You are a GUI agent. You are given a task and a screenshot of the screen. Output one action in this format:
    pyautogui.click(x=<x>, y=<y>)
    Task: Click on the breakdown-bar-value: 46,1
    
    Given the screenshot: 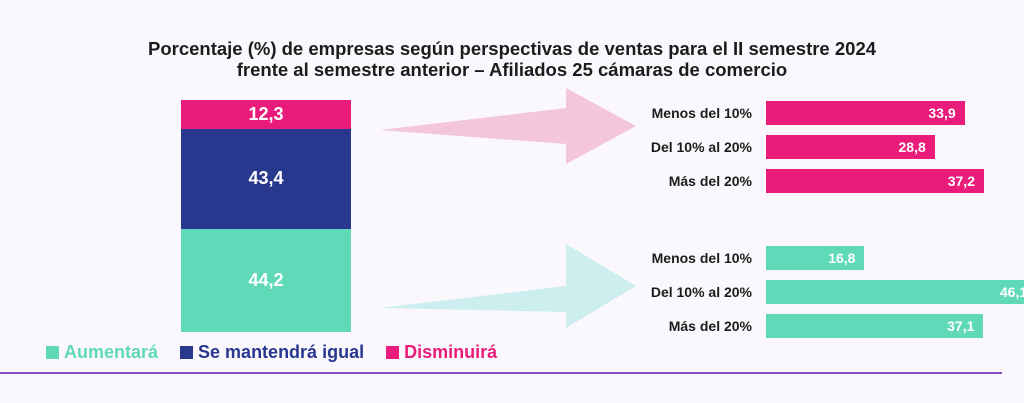 What is the action you would take?
    pyautogui.click(x=1011, y=292)
    